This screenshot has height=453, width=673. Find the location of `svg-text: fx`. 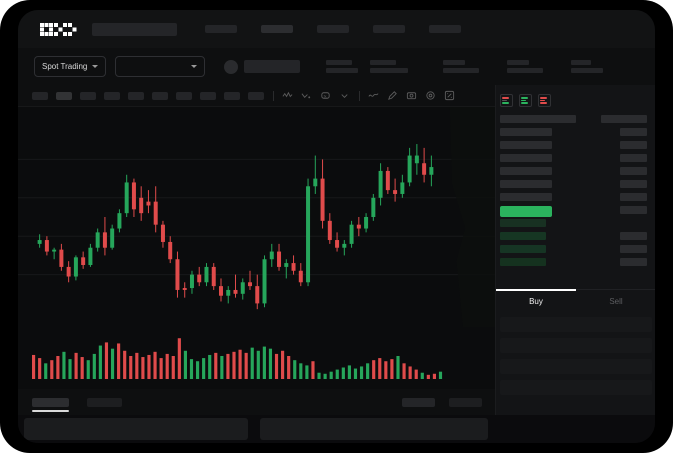

svg-text: fx is located at coordinates (325, 96).